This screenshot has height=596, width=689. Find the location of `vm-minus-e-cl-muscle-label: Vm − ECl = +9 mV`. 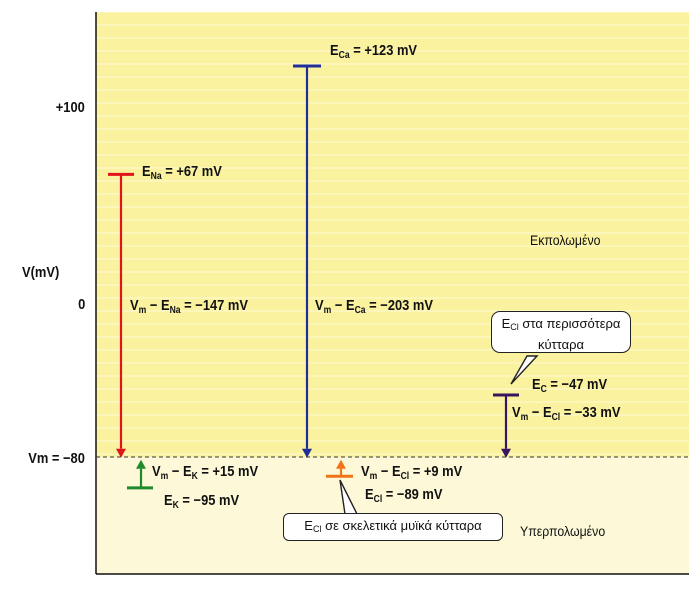

vm-minus-e-cl-muscle-label: Vm − ECl = +9 mV is located at coordinates (412, 472).